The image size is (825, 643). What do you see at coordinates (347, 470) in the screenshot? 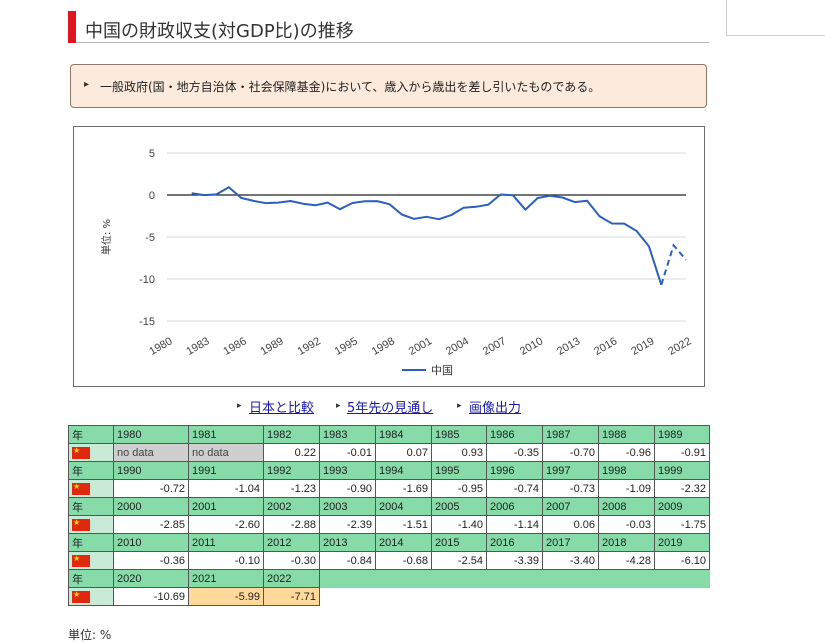
I see `year-cell: 1993` at bounding box center [347, 470].